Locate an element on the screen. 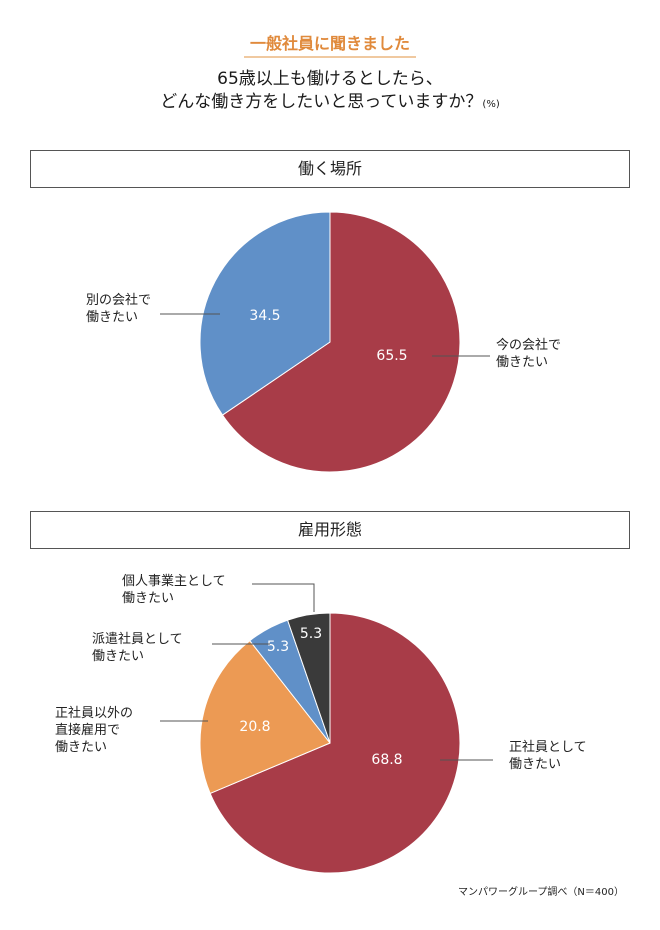  slice-label-3: 個人事業主として働きたい is located at coordinates (174, 589).